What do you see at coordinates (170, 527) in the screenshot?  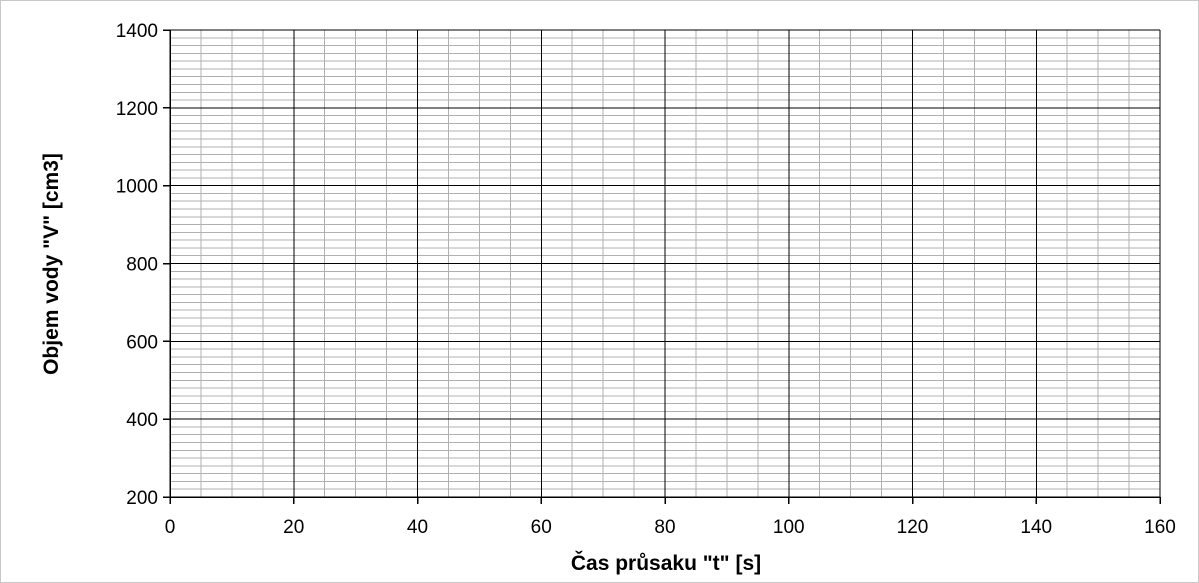 I see `x-tick-label: 0` at bounding box center [170, 527].